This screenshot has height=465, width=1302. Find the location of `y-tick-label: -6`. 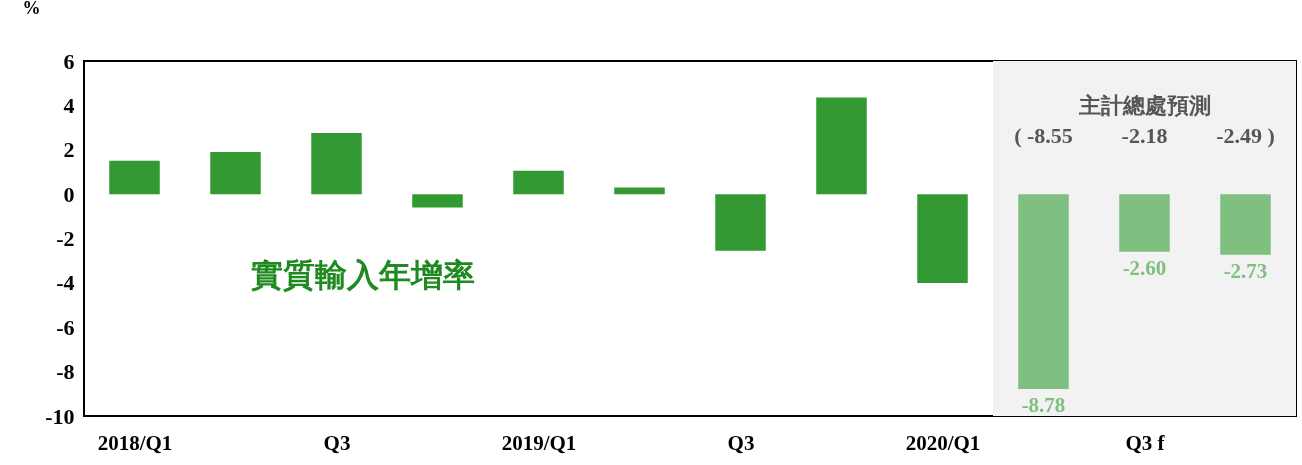

y-tick-label: -6 is located at coordinates (65, 327).